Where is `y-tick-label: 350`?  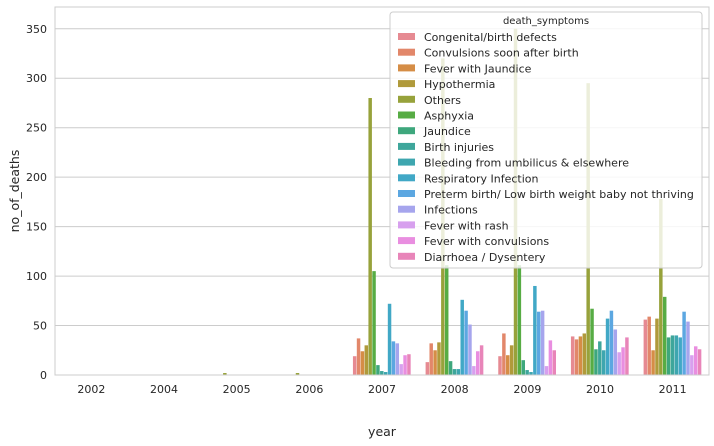
y-tick-label: 350 is located at coordinates (36, 29).